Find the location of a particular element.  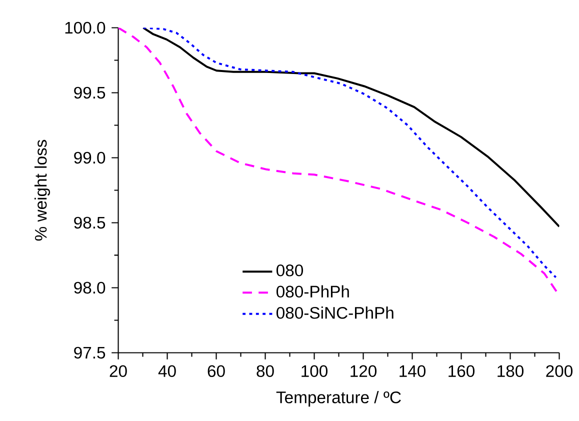

x-tick-label: 80 is located at coordinates (265, 371).